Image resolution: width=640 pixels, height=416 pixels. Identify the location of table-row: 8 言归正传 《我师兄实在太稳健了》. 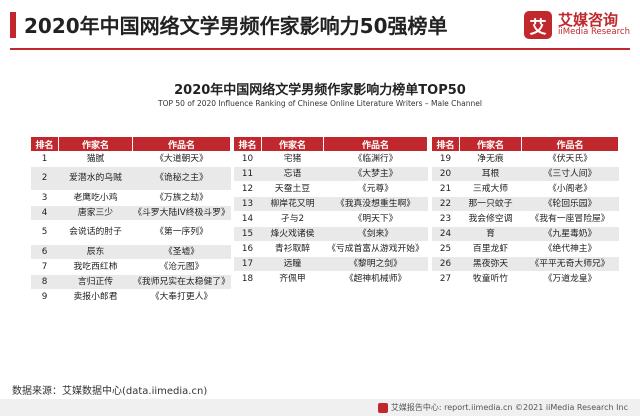
(130, 282).